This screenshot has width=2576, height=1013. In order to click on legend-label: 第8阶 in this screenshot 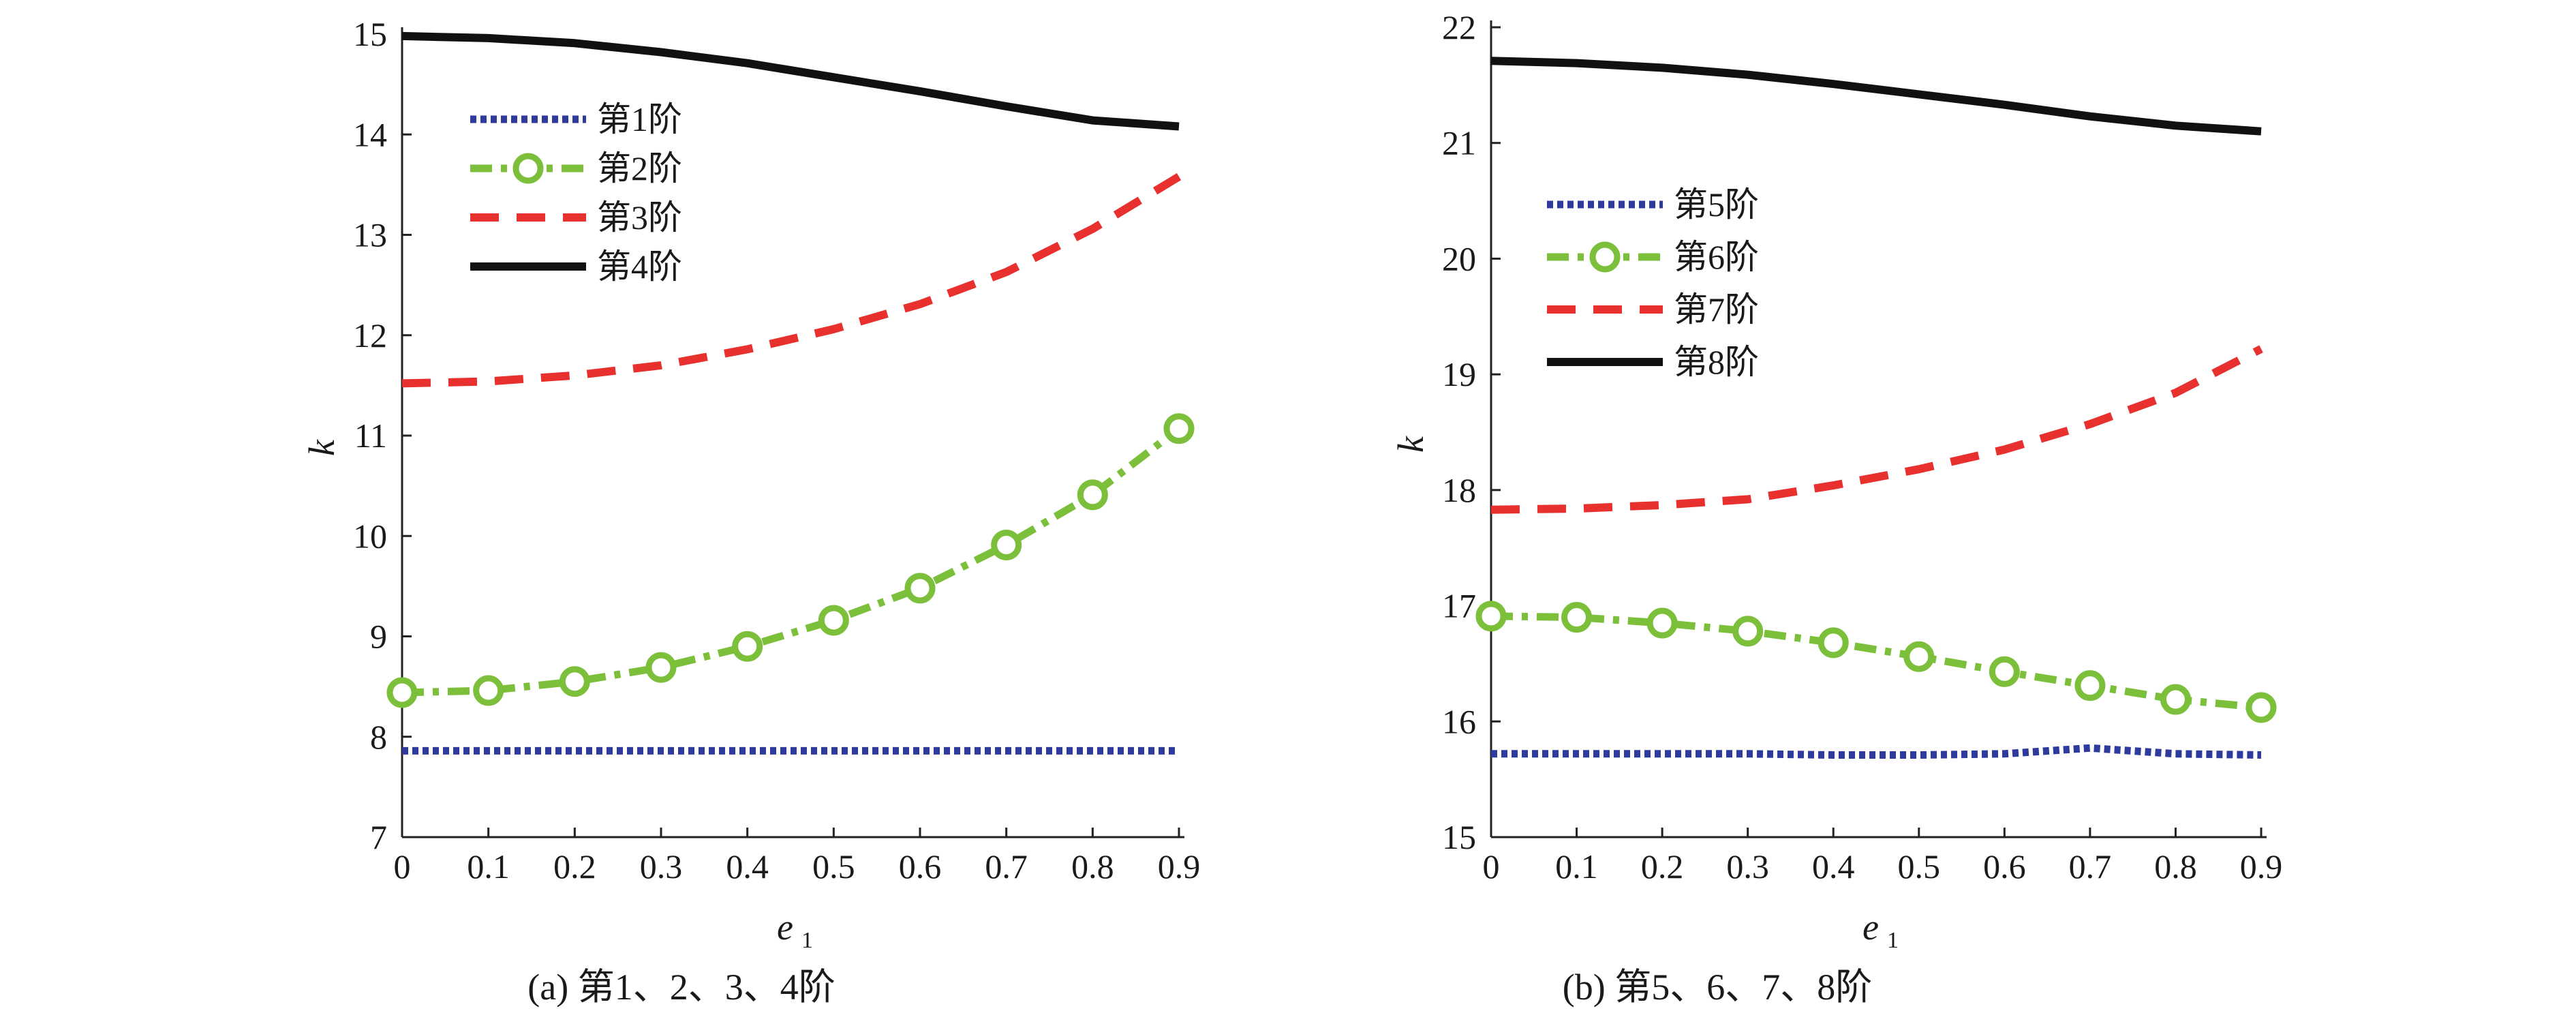, I will do `click(1716, 362)`.